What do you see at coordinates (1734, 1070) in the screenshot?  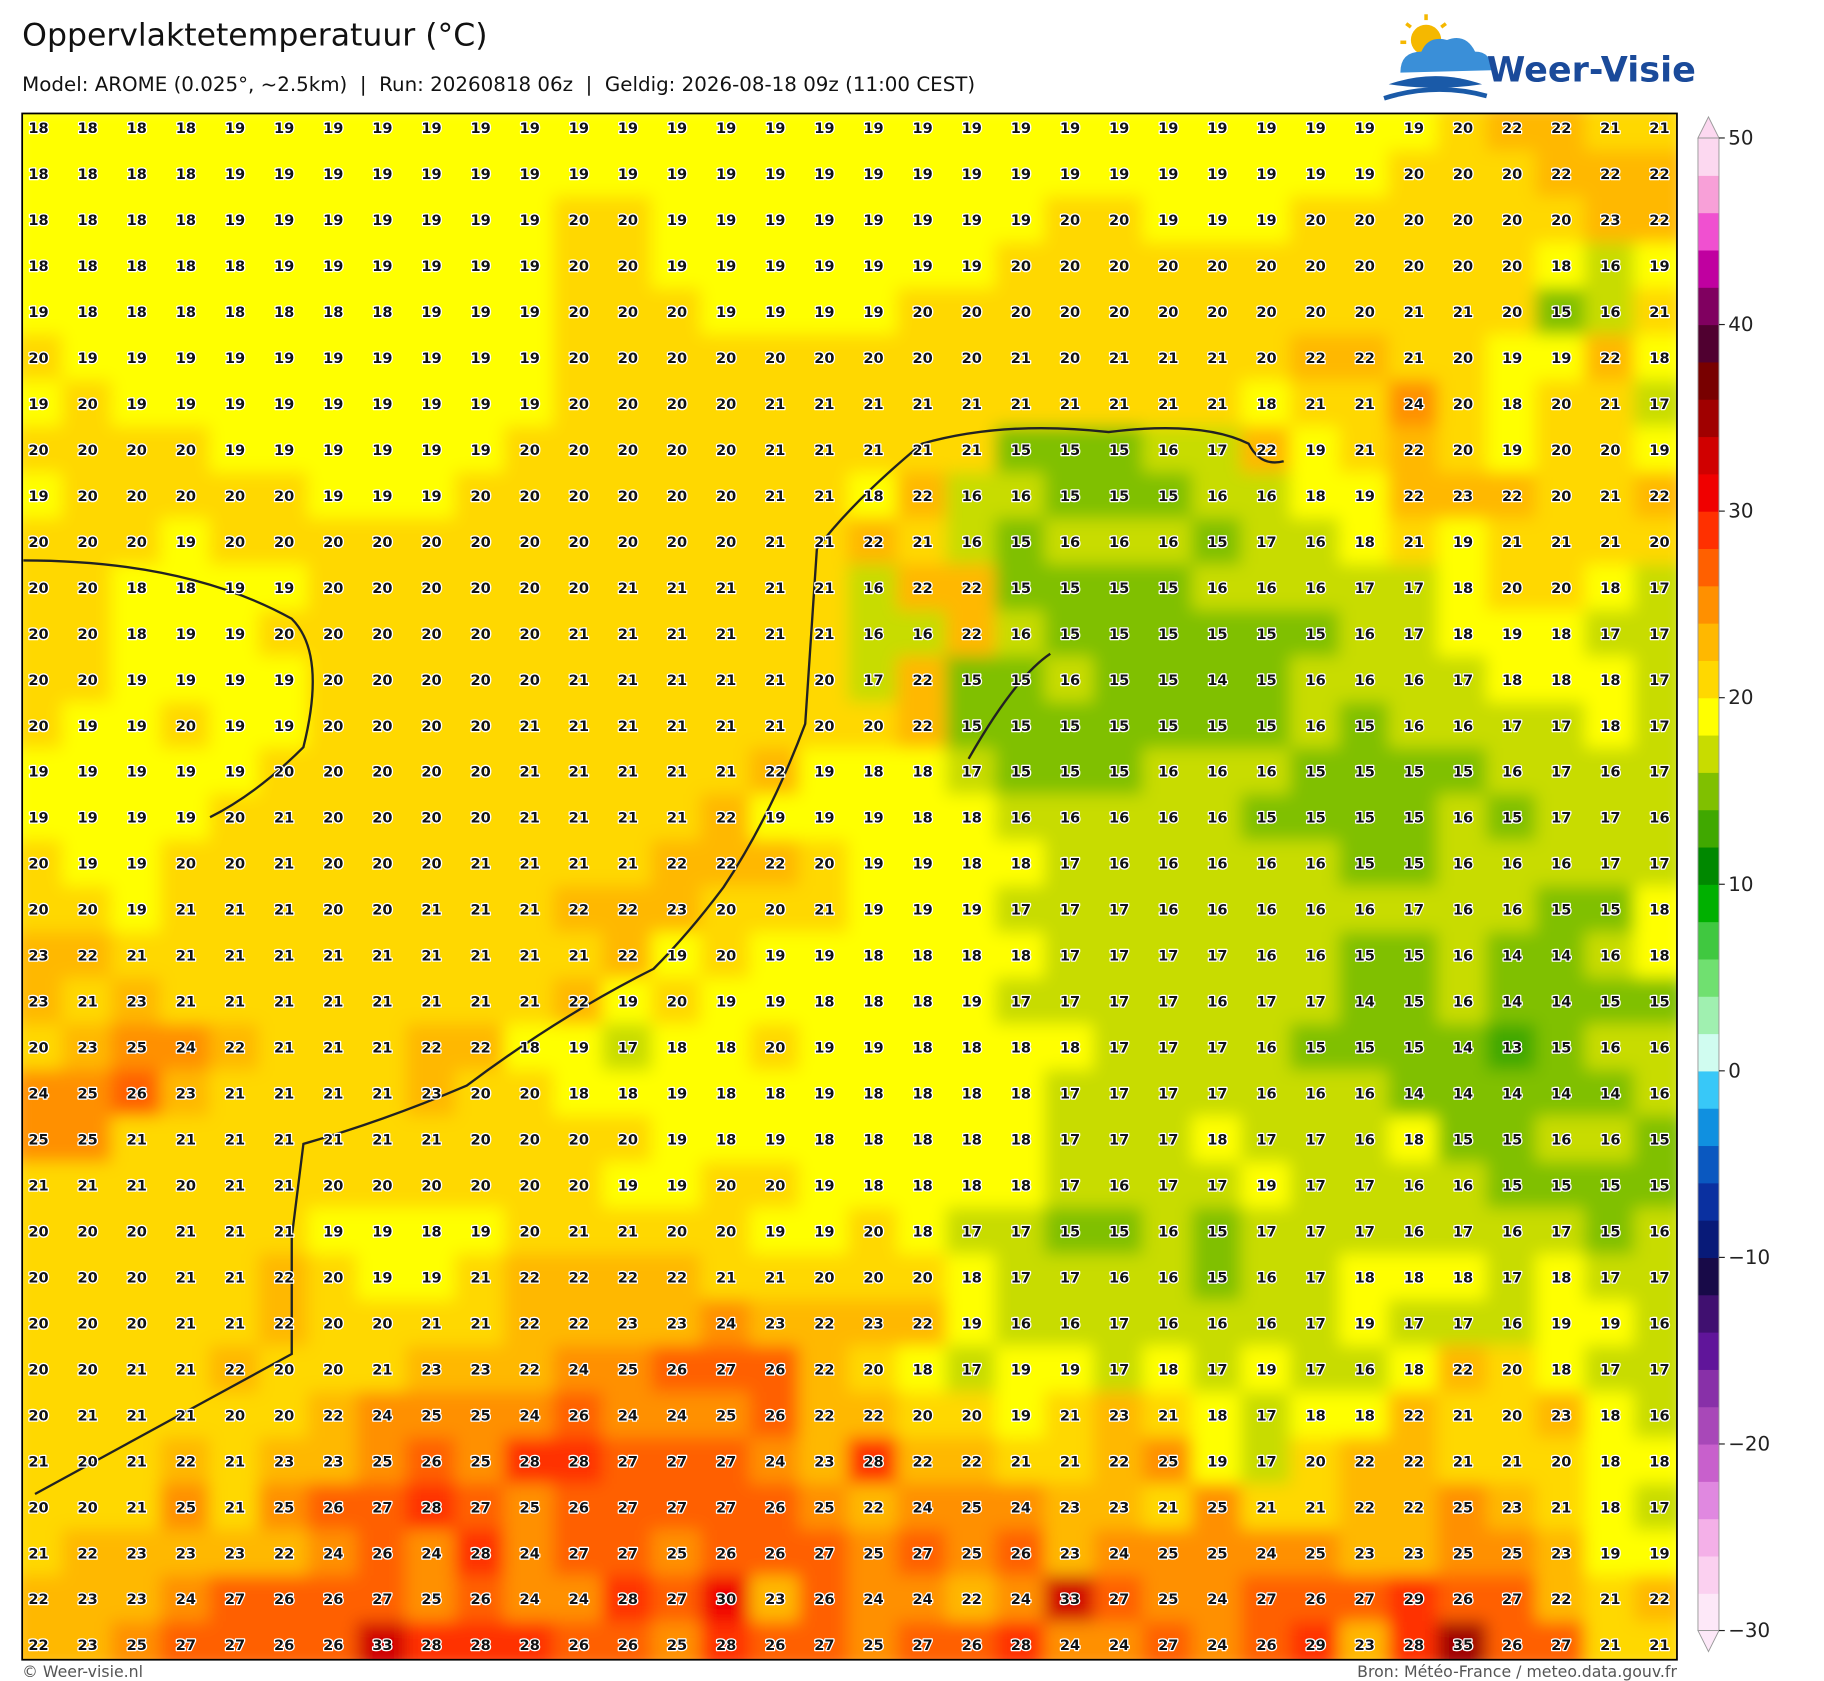 I see `colorbar-tick-label: 0` at bounding box center [1734, 1070].